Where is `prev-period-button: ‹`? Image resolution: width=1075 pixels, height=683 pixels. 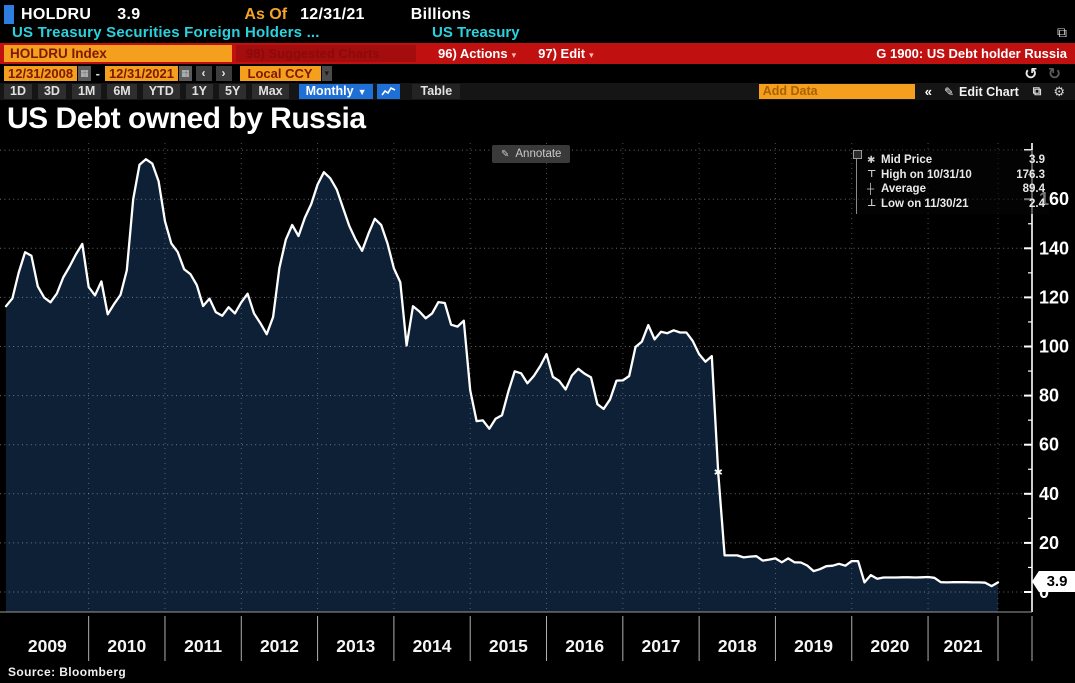 prev-period-button: ‹ is located at coordinates (203, 73).